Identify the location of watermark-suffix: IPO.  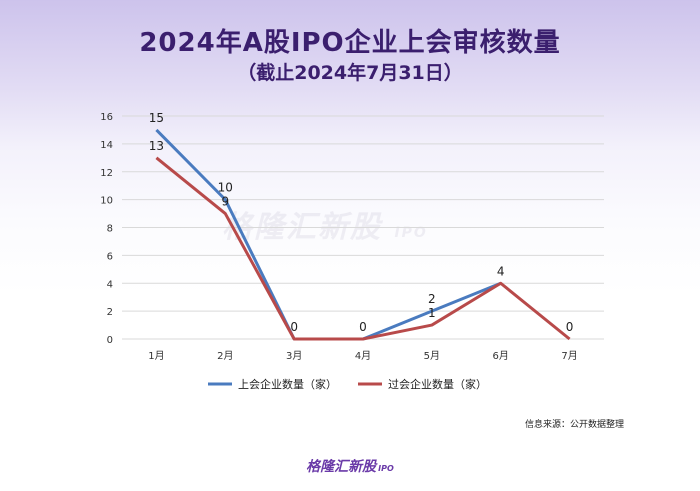
(411, 233).